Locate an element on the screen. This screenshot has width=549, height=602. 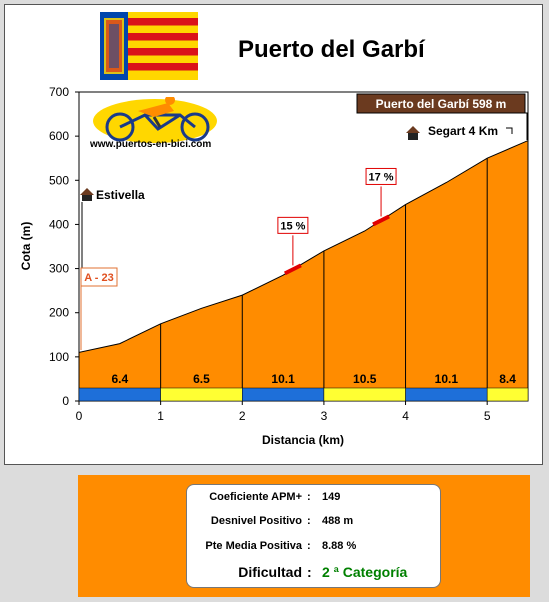
dificultad-label: Dificultad is located at coordinates (270, 572).